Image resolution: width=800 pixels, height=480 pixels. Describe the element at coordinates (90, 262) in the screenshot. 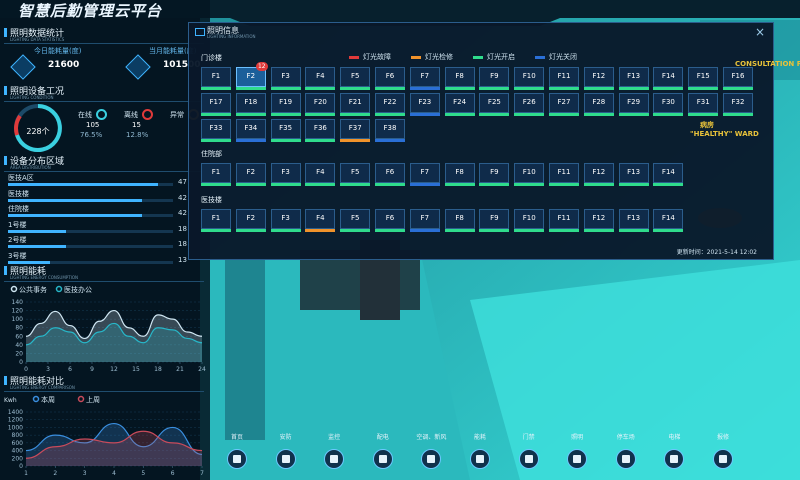

I see `bar-track` at that location.